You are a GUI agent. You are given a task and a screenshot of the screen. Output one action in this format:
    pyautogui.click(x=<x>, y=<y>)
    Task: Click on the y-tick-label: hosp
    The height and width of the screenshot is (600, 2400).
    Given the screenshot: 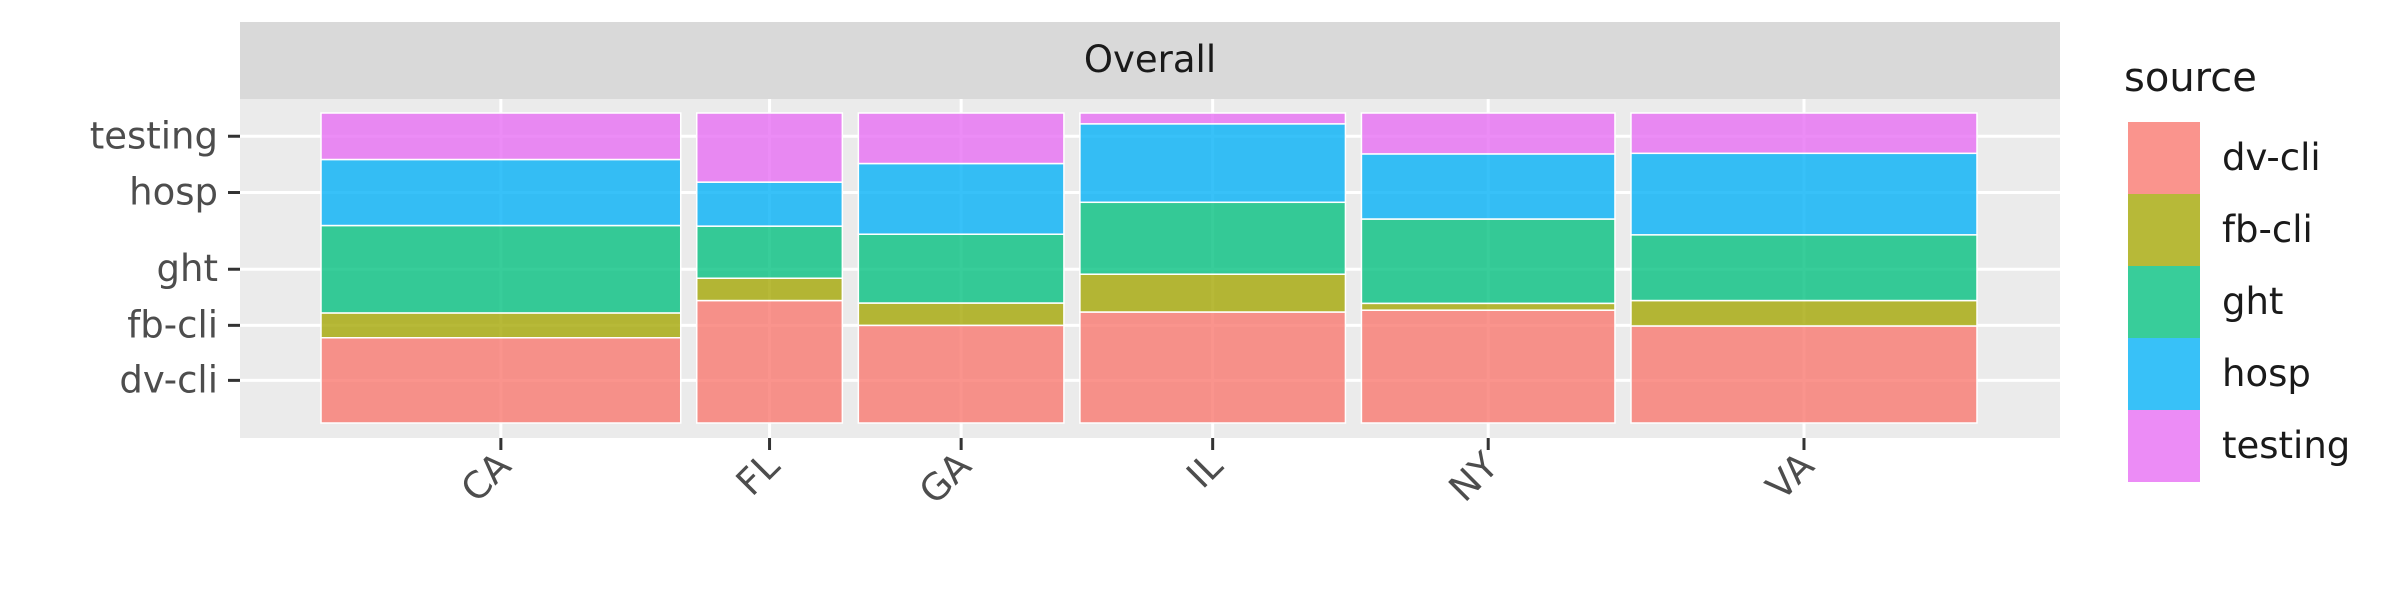 What is the action you would take?
    pyautogui.click(x=173, y=192)
    